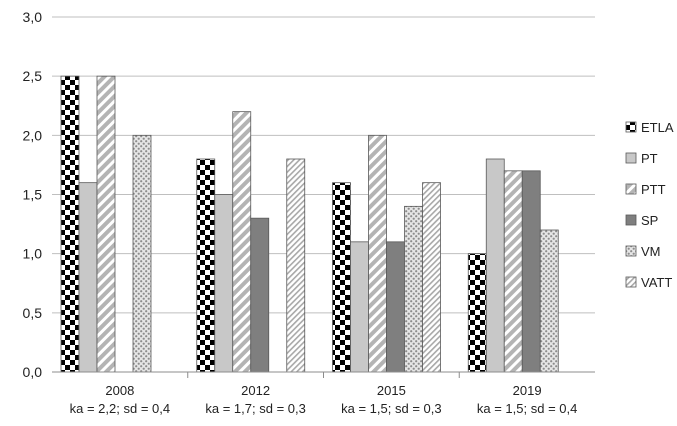 Image resolution: width=677 pixels, height=426 pixels. Describe the element at coordinates (649, 220) in the screenshot. I see `legend-label-sp: SP` at that location.